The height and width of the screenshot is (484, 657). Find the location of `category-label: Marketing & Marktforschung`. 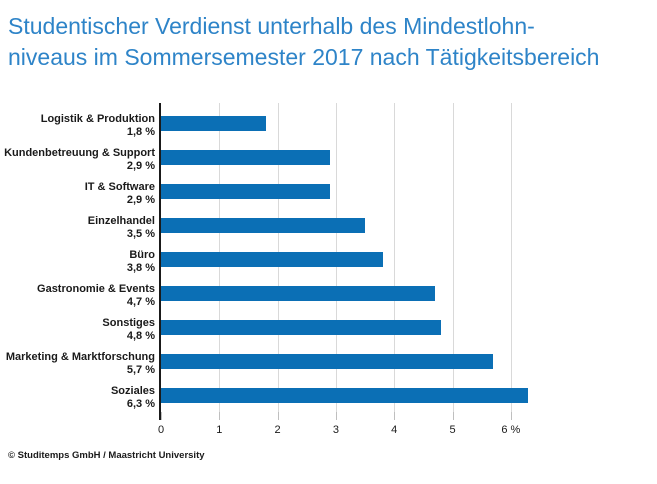

category-label: Marketing & Marktforschung is located at coordinates (80, 357).